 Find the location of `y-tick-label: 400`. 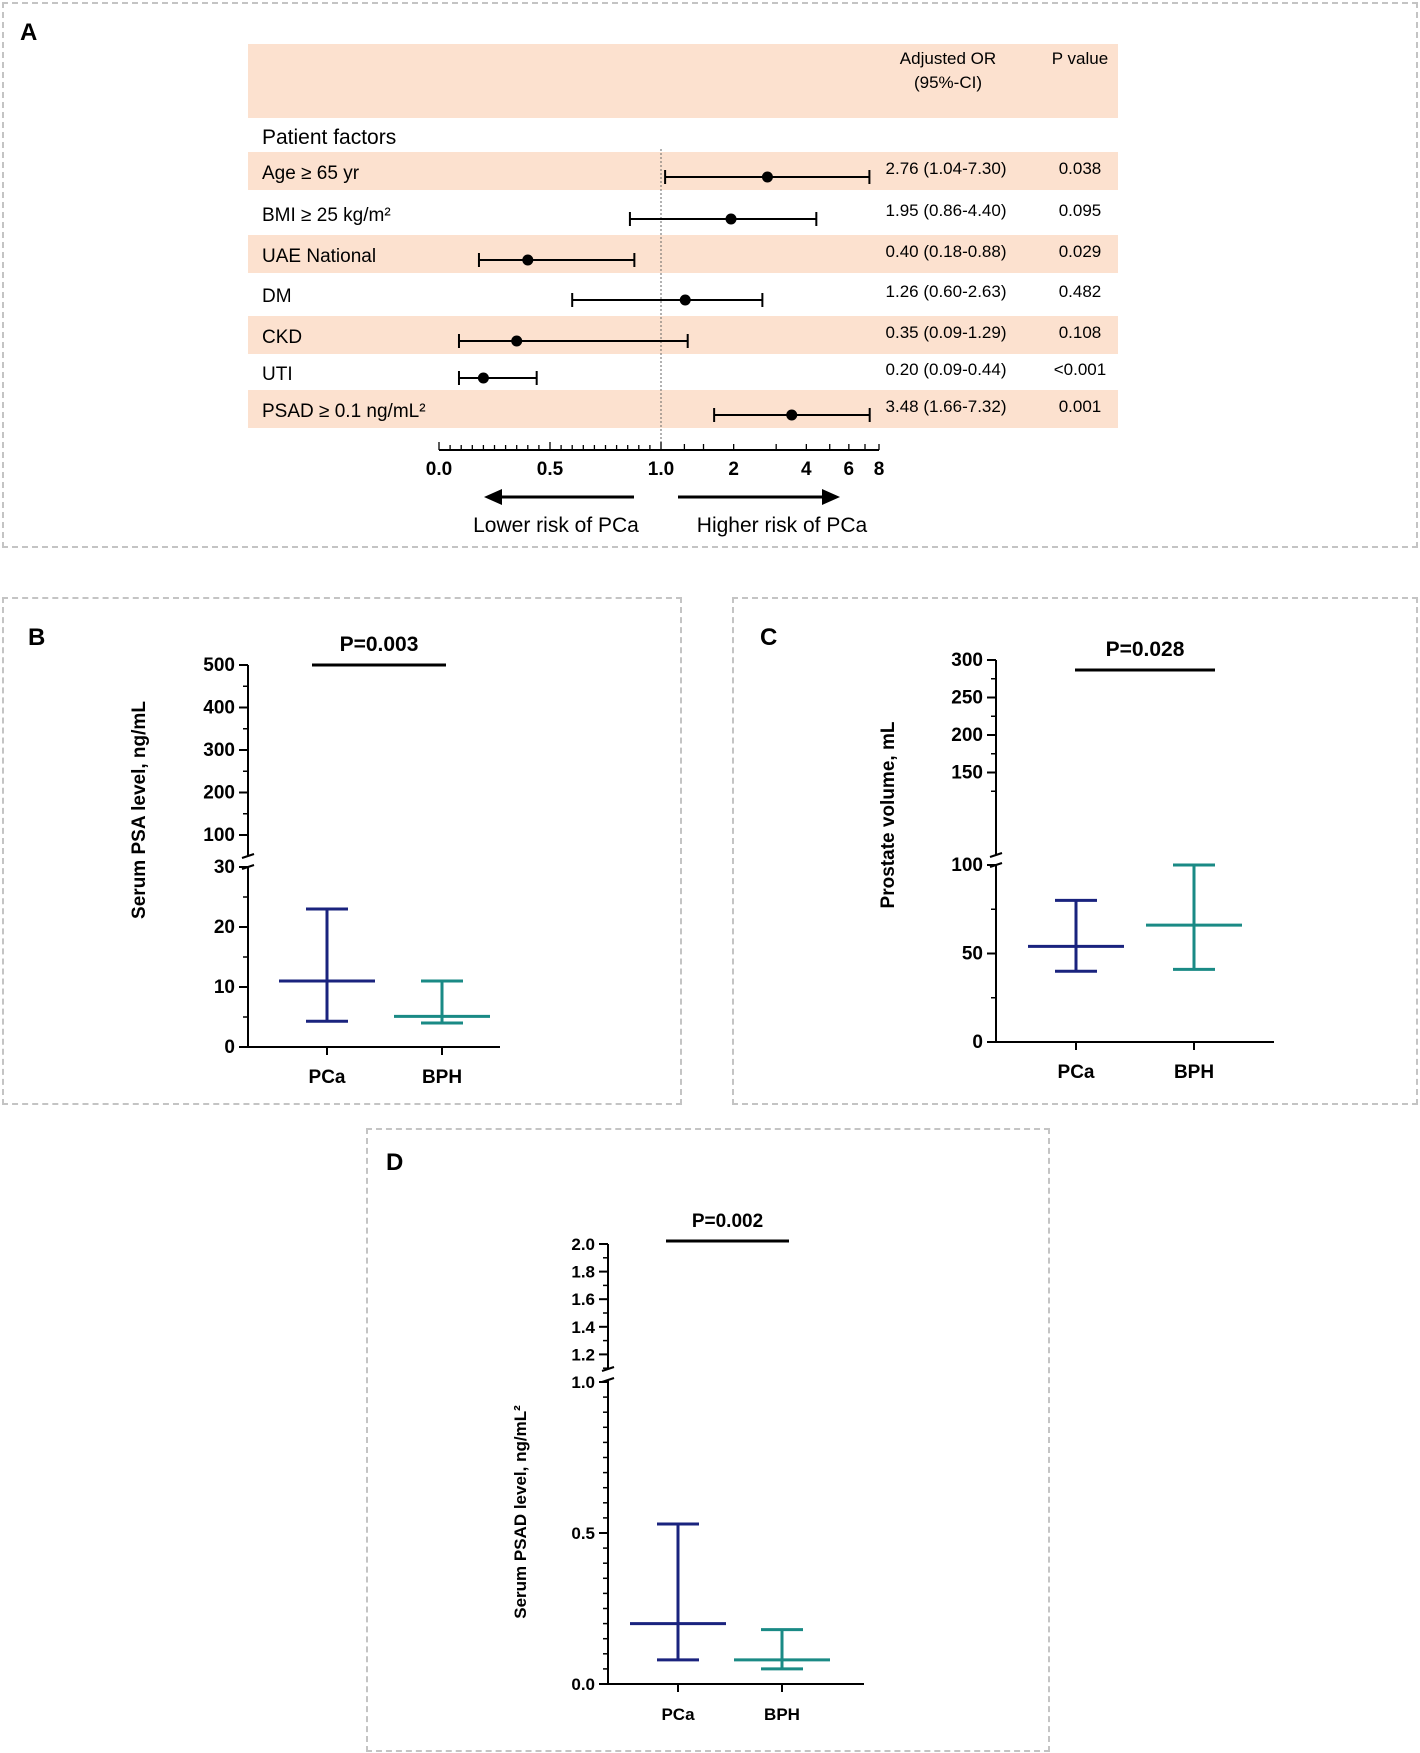

y-tick-label: 400 is located at coordinates (219, 708).